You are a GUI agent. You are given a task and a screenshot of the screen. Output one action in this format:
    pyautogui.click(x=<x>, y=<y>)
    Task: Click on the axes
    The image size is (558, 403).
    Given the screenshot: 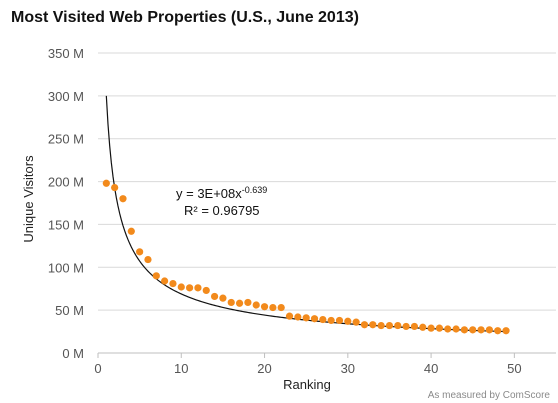 What is the action you would take?
    pyautogui.click(x=326, y=355)
    